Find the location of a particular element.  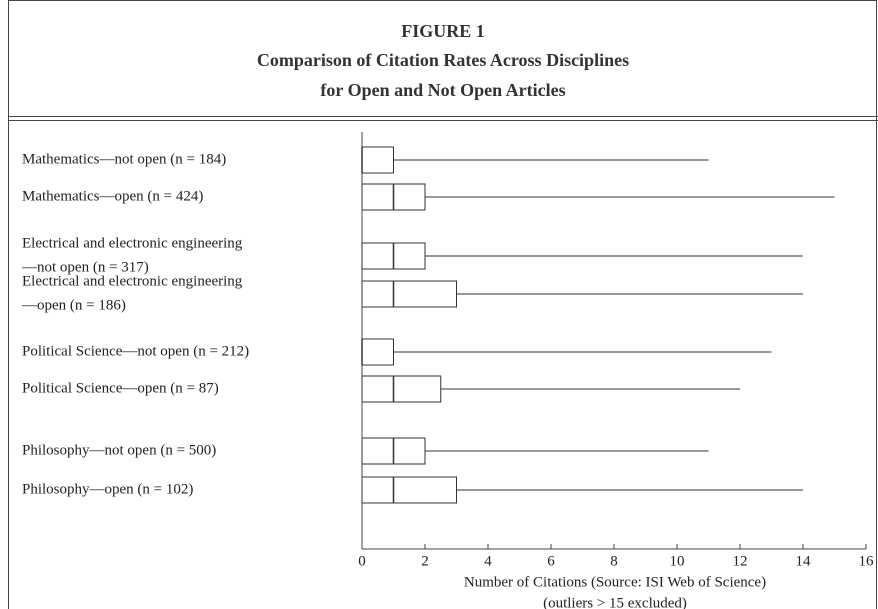

x-axis-label: (outliers > 15 excluded) is located at coordinates (615, 602).